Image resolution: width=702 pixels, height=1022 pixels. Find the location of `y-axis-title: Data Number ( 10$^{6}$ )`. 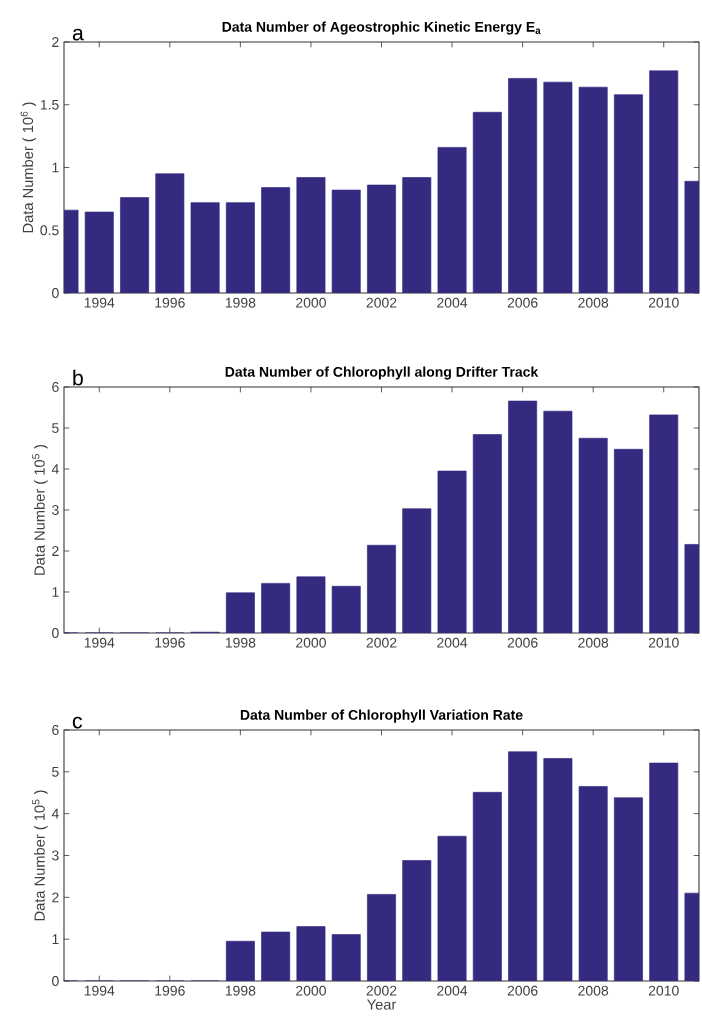

y-axis-title: Data Number ( 10$^{6}$ ) is located at coordinates (28, 167).